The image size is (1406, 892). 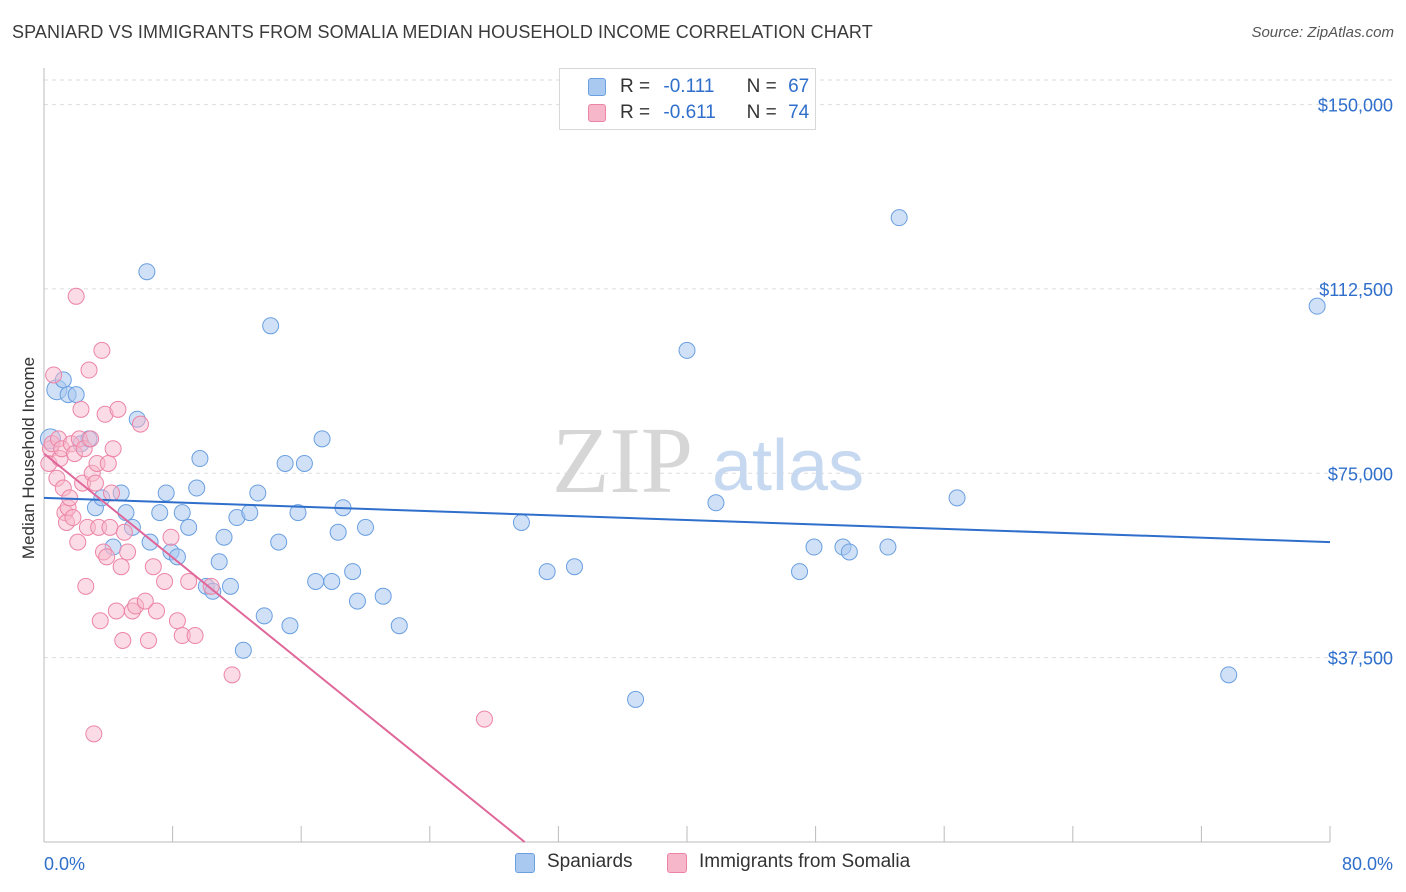 What do you see at coordinates (677, 863) in the screenshot?
I see `somalia-legend-swatch` at bounding box center [677, 863].